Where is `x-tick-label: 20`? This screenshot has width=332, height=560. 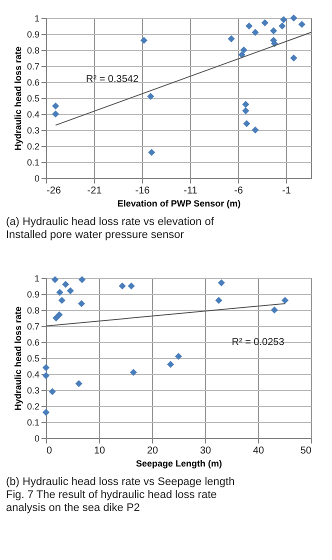
x-tick-label: 20 is located at coordinates (152, 451).